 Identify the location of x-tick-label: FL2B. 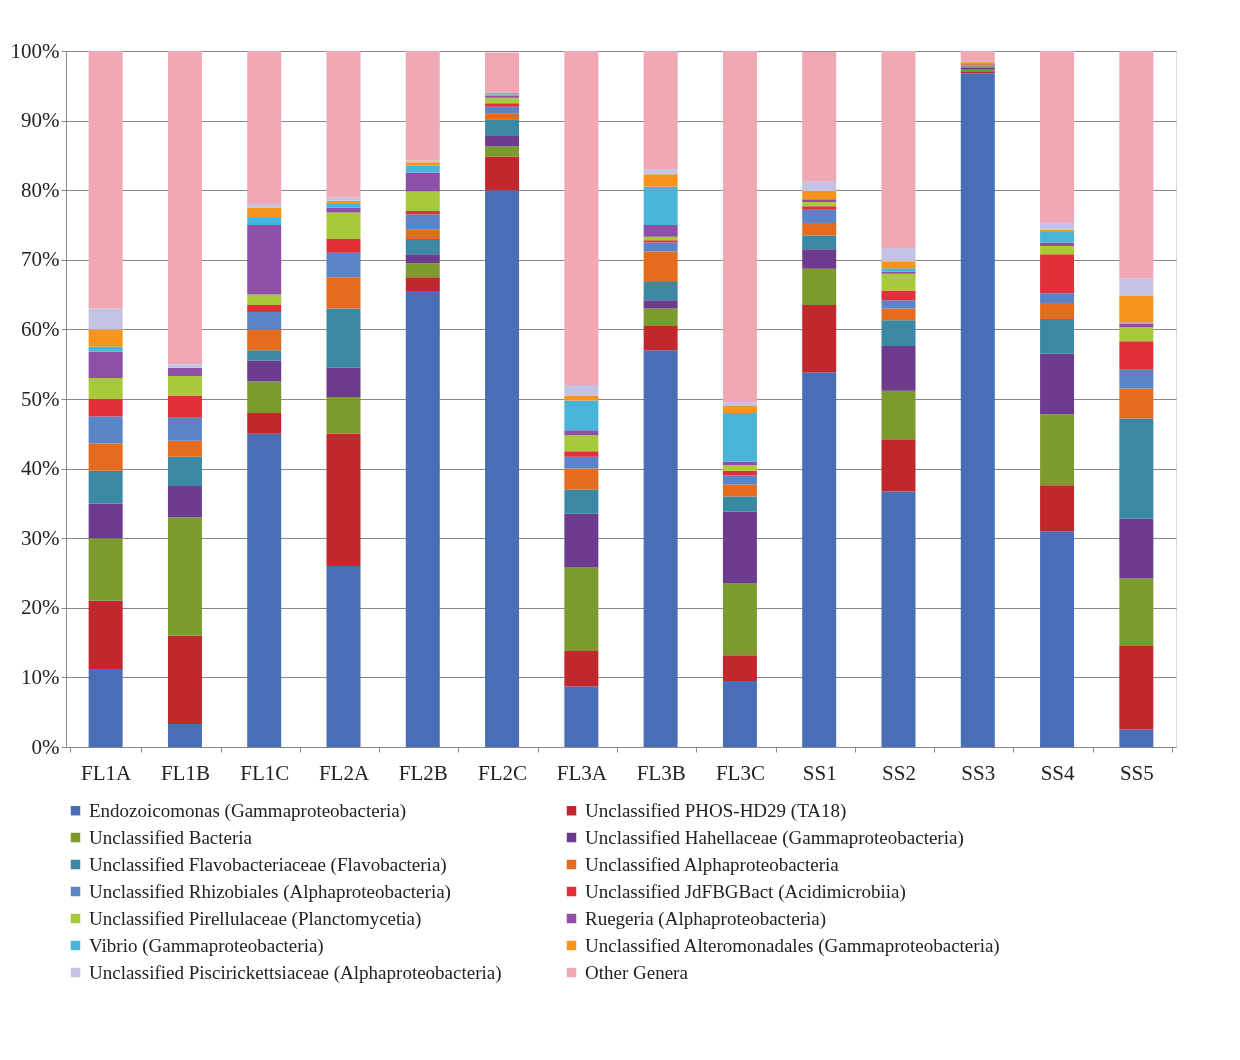
(423, 772).